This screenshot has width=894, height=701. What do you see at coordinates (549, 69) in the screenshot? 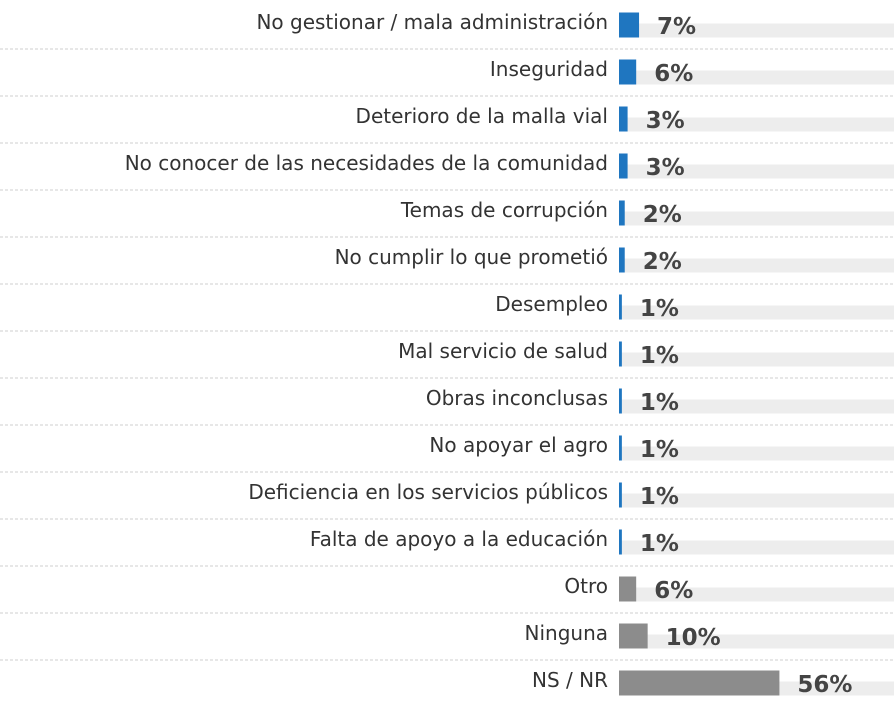
I see `category-label: Inseguridad` at bounding box center [549, 69].